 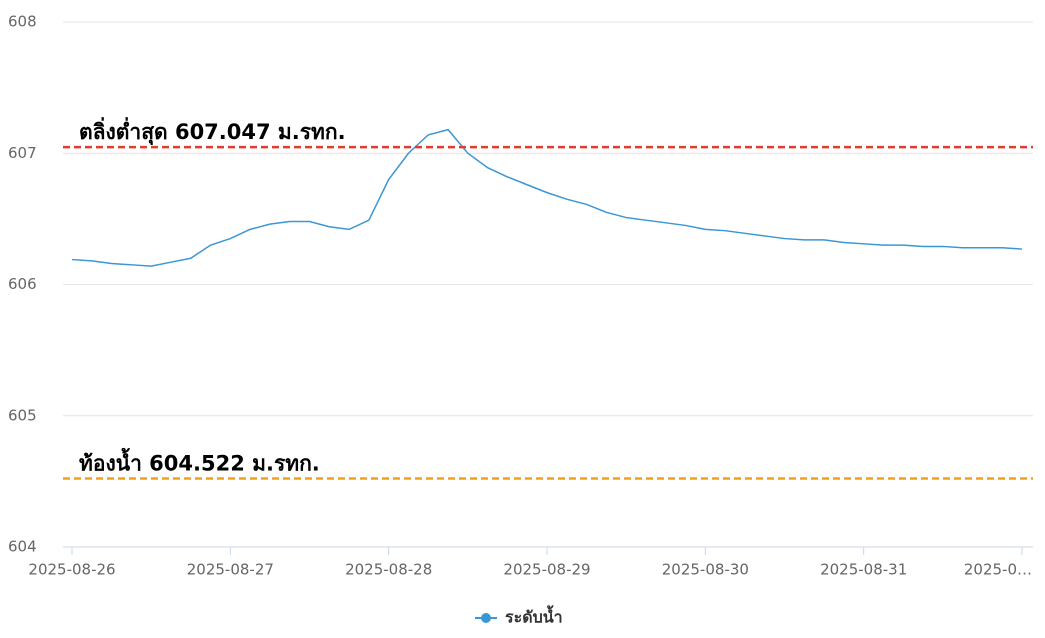 What do you see at coordinates (863, 570) in the screenshot?
I see `x-tick-label: 2025-08-31` at bounding box center [863, 570].